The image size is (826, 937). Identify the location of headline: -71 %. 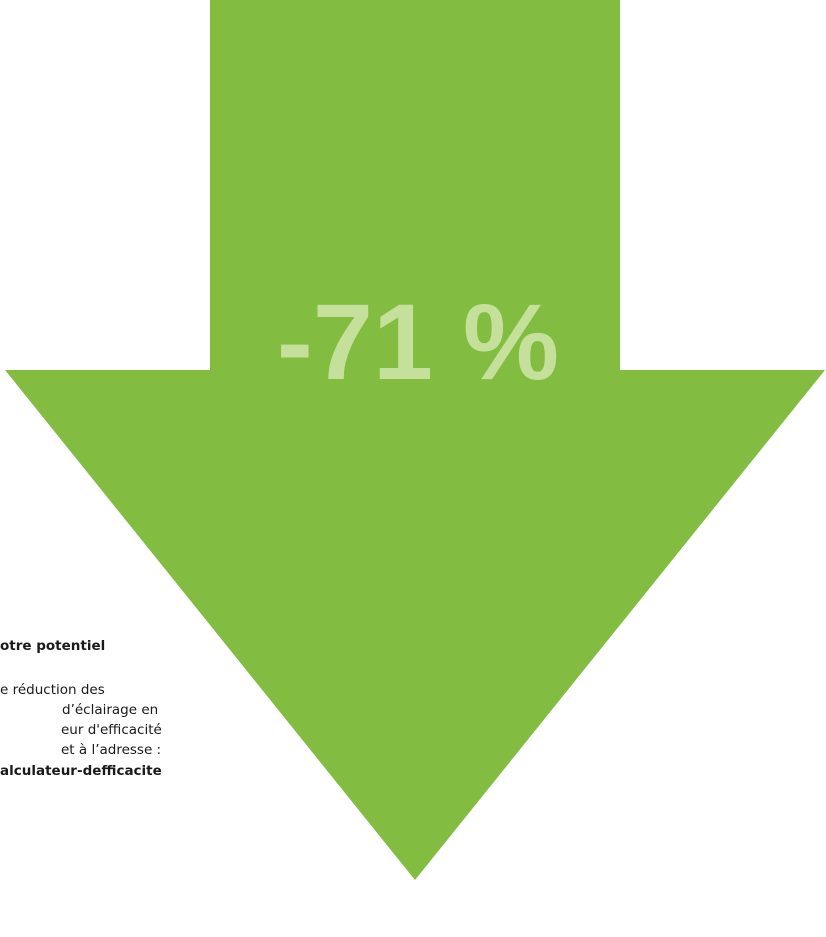
(418, 341).